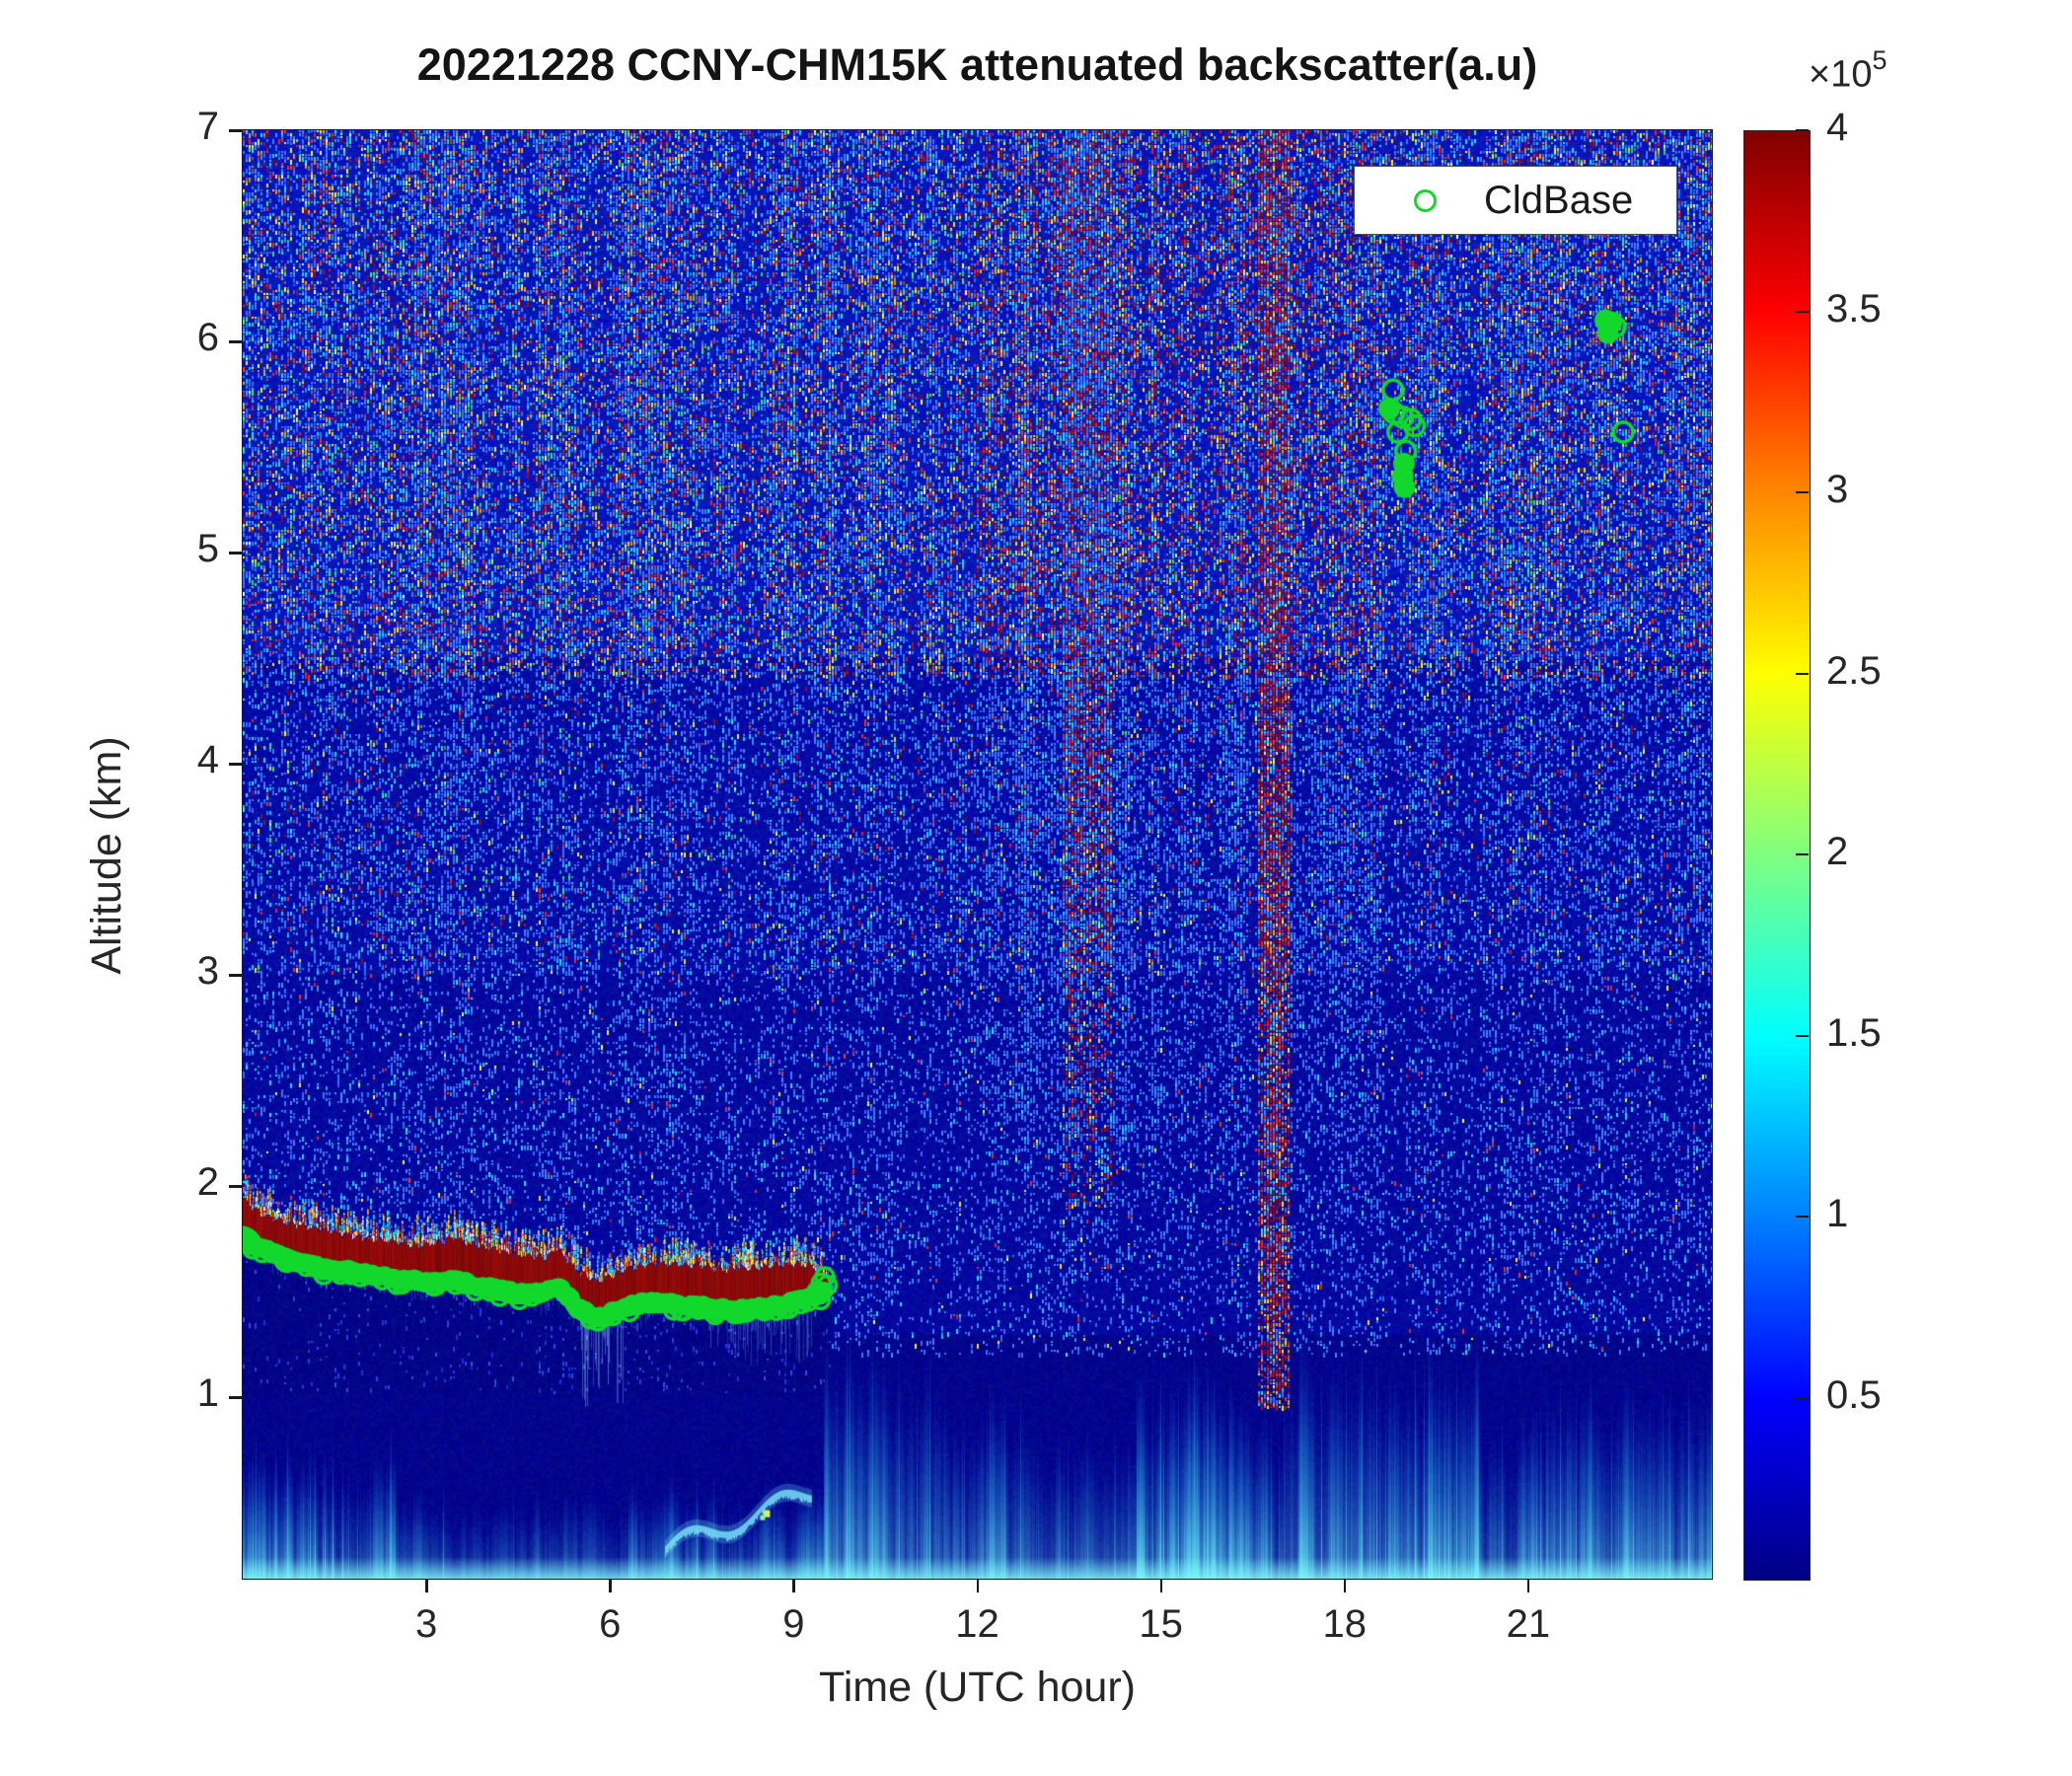 The width and height of the screenshot is (2072, 1776). Describe the element at coordinates (106, 855) in the screenshot. I see `y-axis-label: Altitude (km)` at that location.